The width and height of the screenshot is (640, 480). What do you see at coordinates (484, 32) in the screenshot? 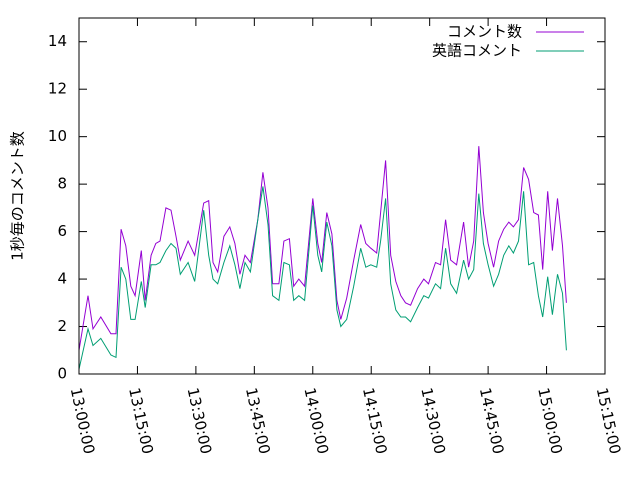
I see `legend-label: コメント数` at bounding box center [484, 32].